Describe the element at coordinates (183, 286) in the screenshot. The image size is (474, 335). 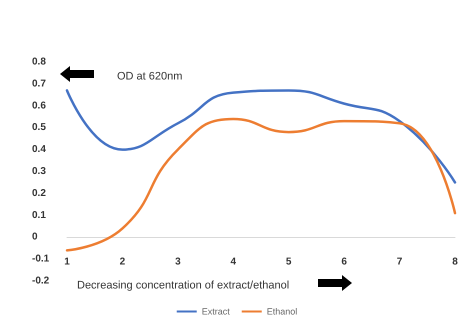
I see `x-axis-title: Decreasing concentration of extract/ethanol` at that location.